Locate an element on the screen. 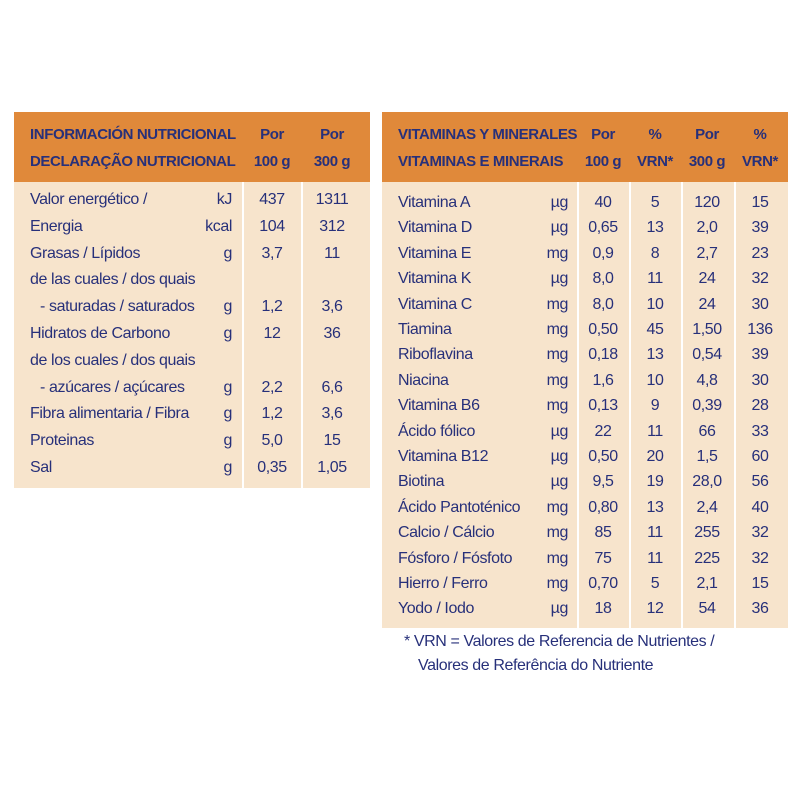 This screenshot has height=800, width=800. cell-value: 75 is located at coordinates (603, 558).